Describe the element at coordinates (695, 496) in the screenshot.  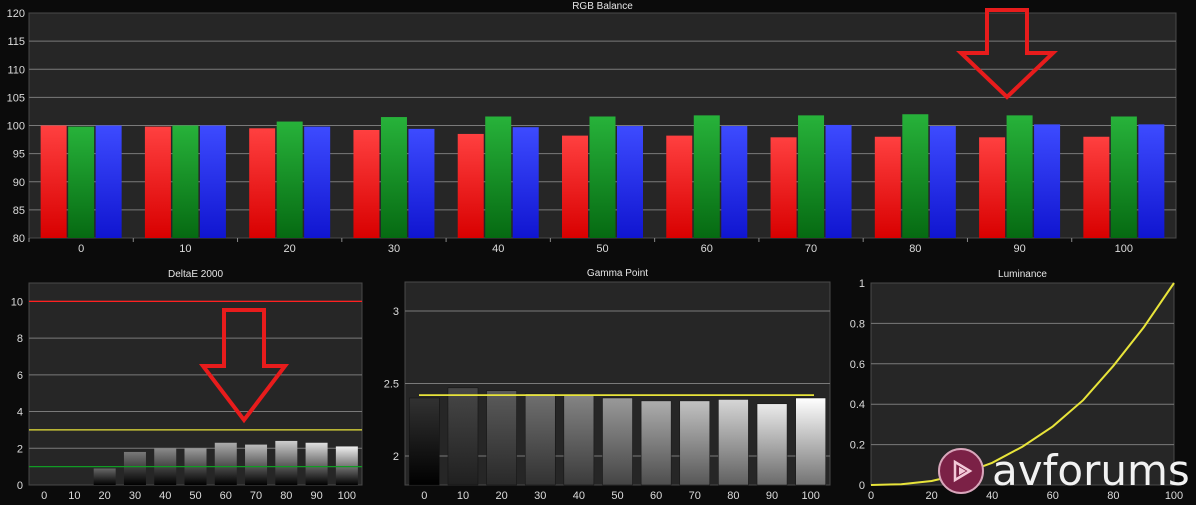
I see `gamma-x-tick-label: 70` at that location.